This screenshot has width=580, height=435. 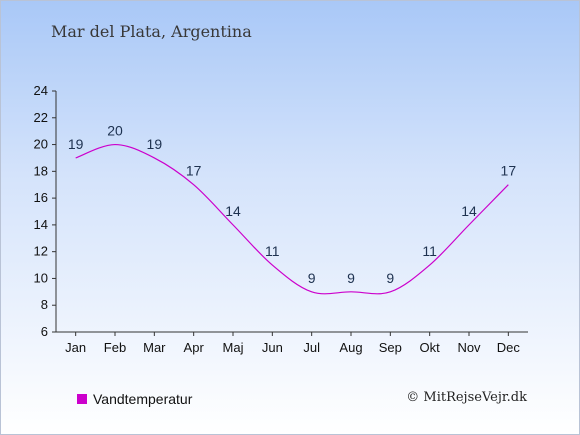 I want to click on y-tick-label: 8, so click(x=44, y=304).